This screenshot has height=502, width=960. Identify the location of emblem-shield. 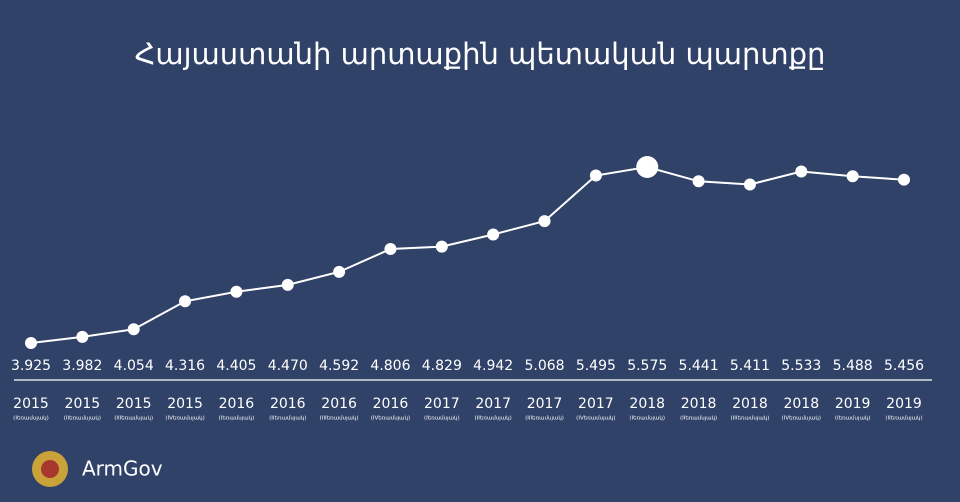
(50, 469).